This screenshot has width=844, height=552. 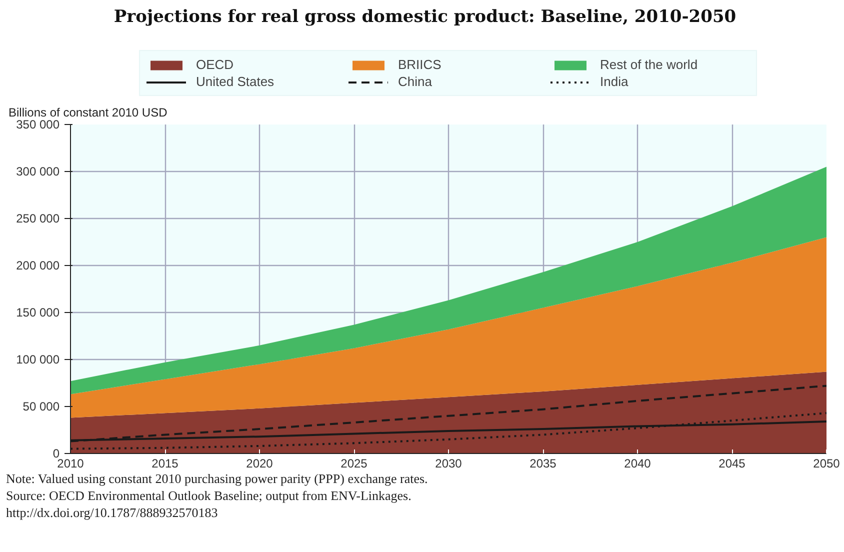 What do you see at coordinates (448, 463) in the screenshot?
I see `x-tick-label: 2030` at bounding box center [448, 463].